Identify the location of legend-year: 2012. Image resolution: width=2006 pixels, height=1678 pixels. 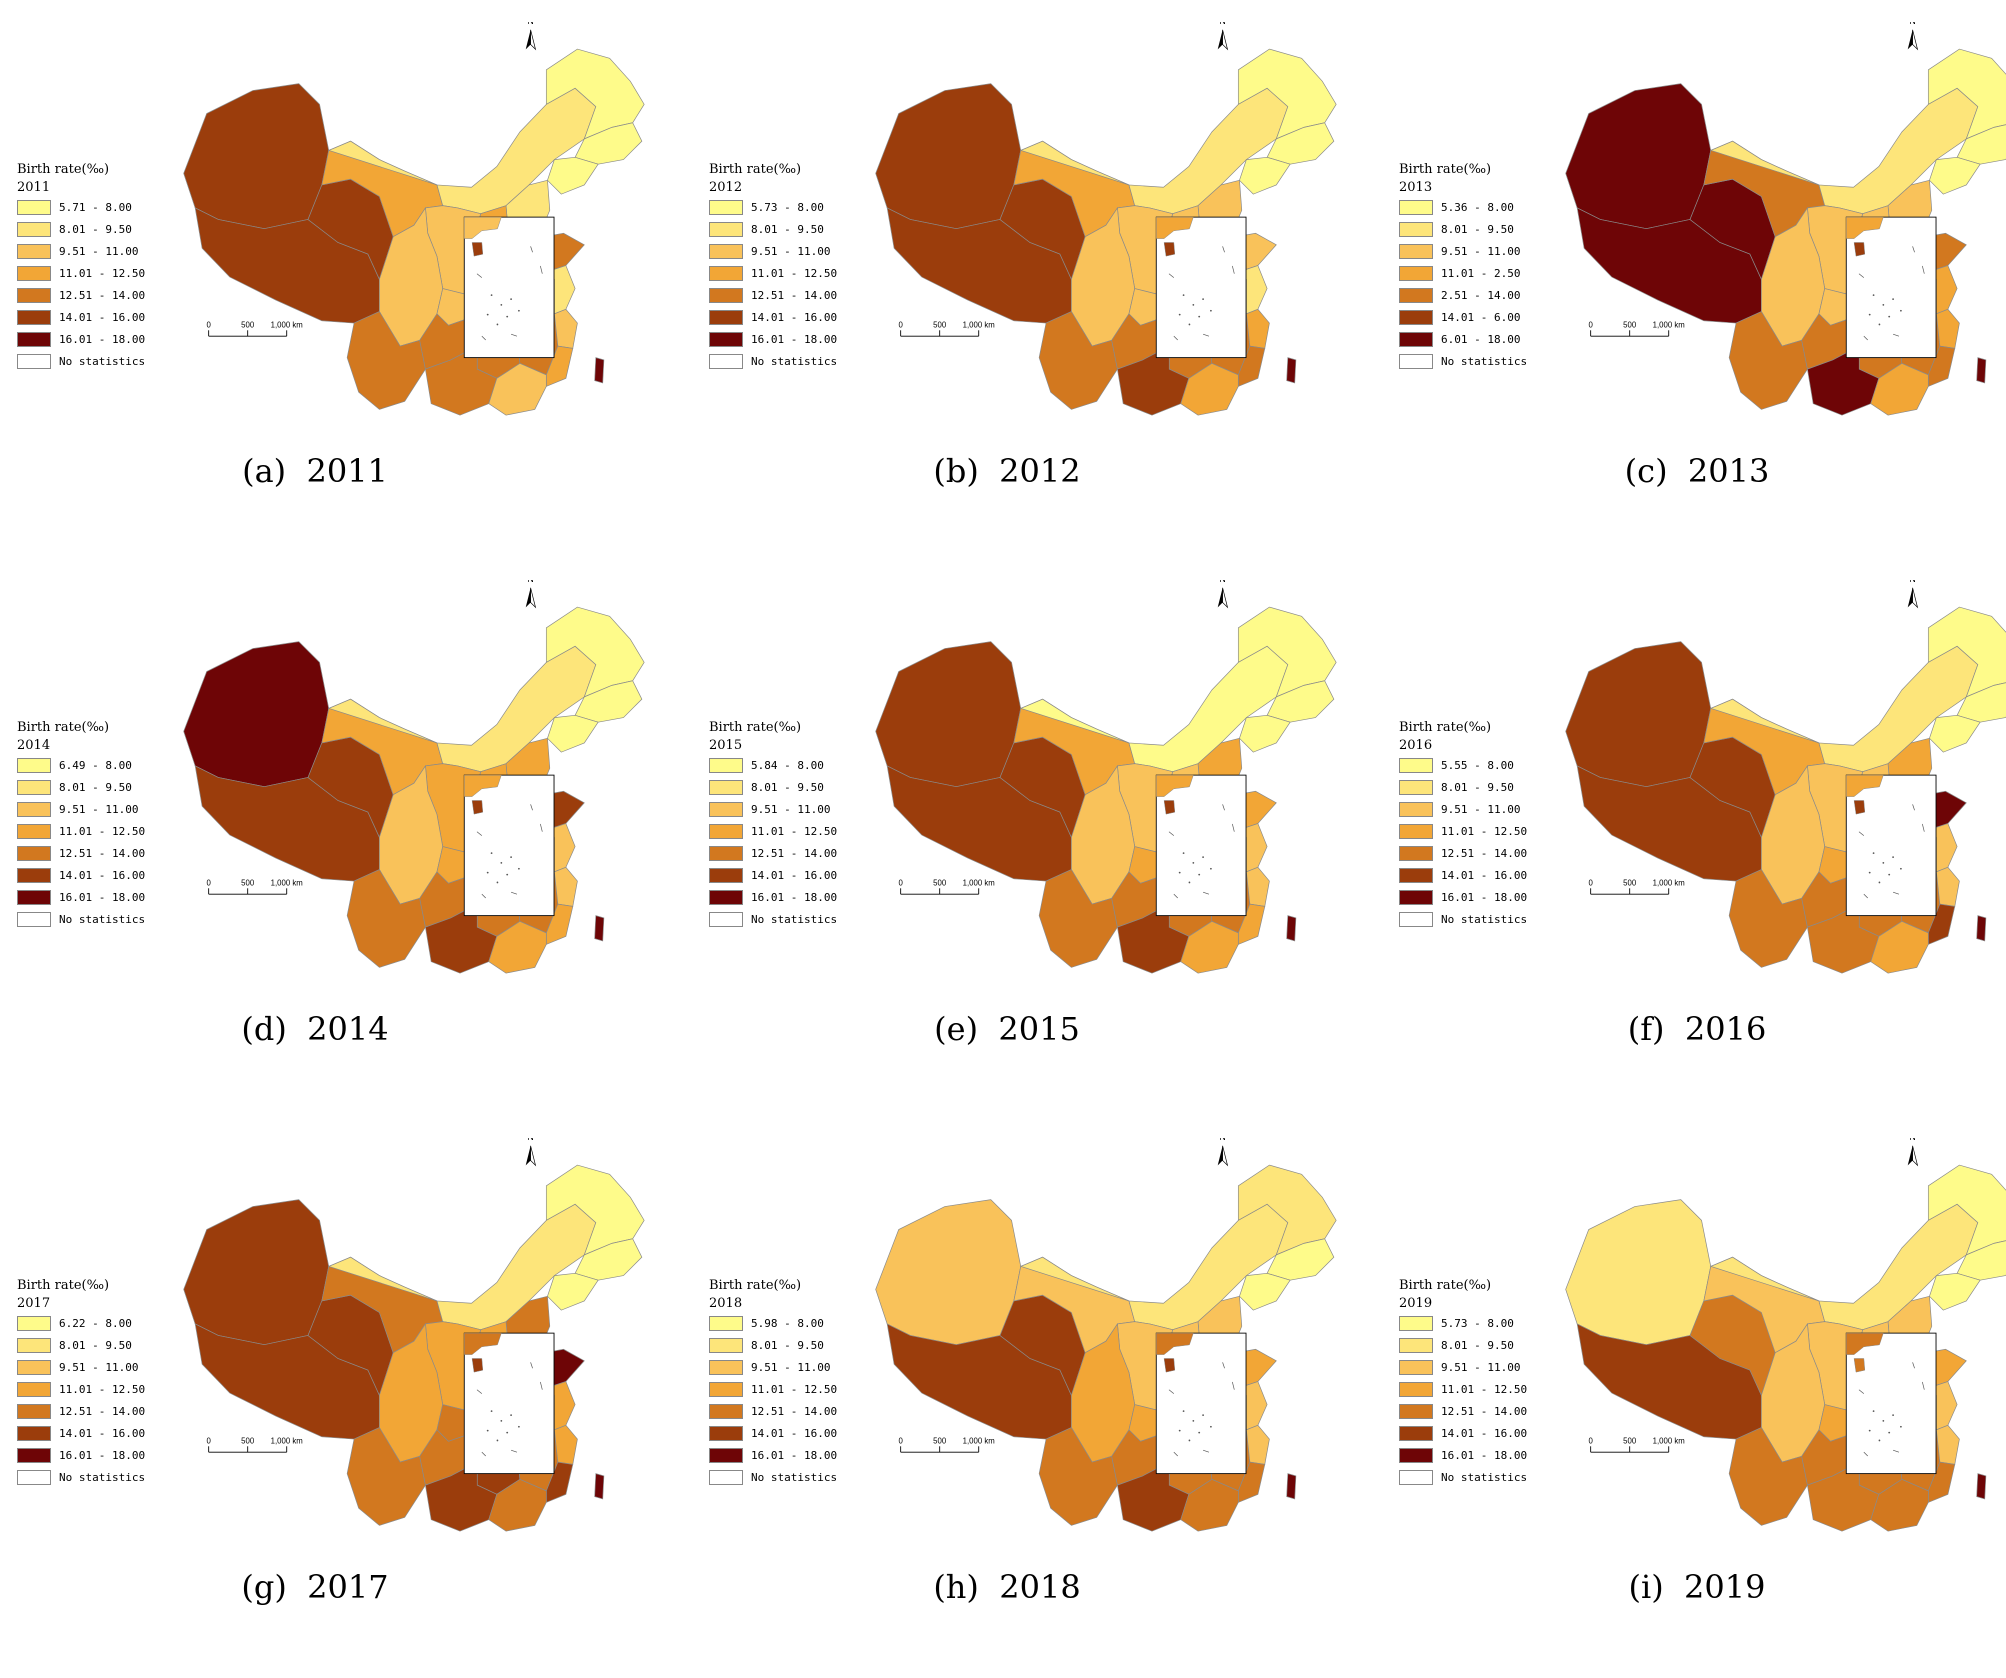
(726, 187).